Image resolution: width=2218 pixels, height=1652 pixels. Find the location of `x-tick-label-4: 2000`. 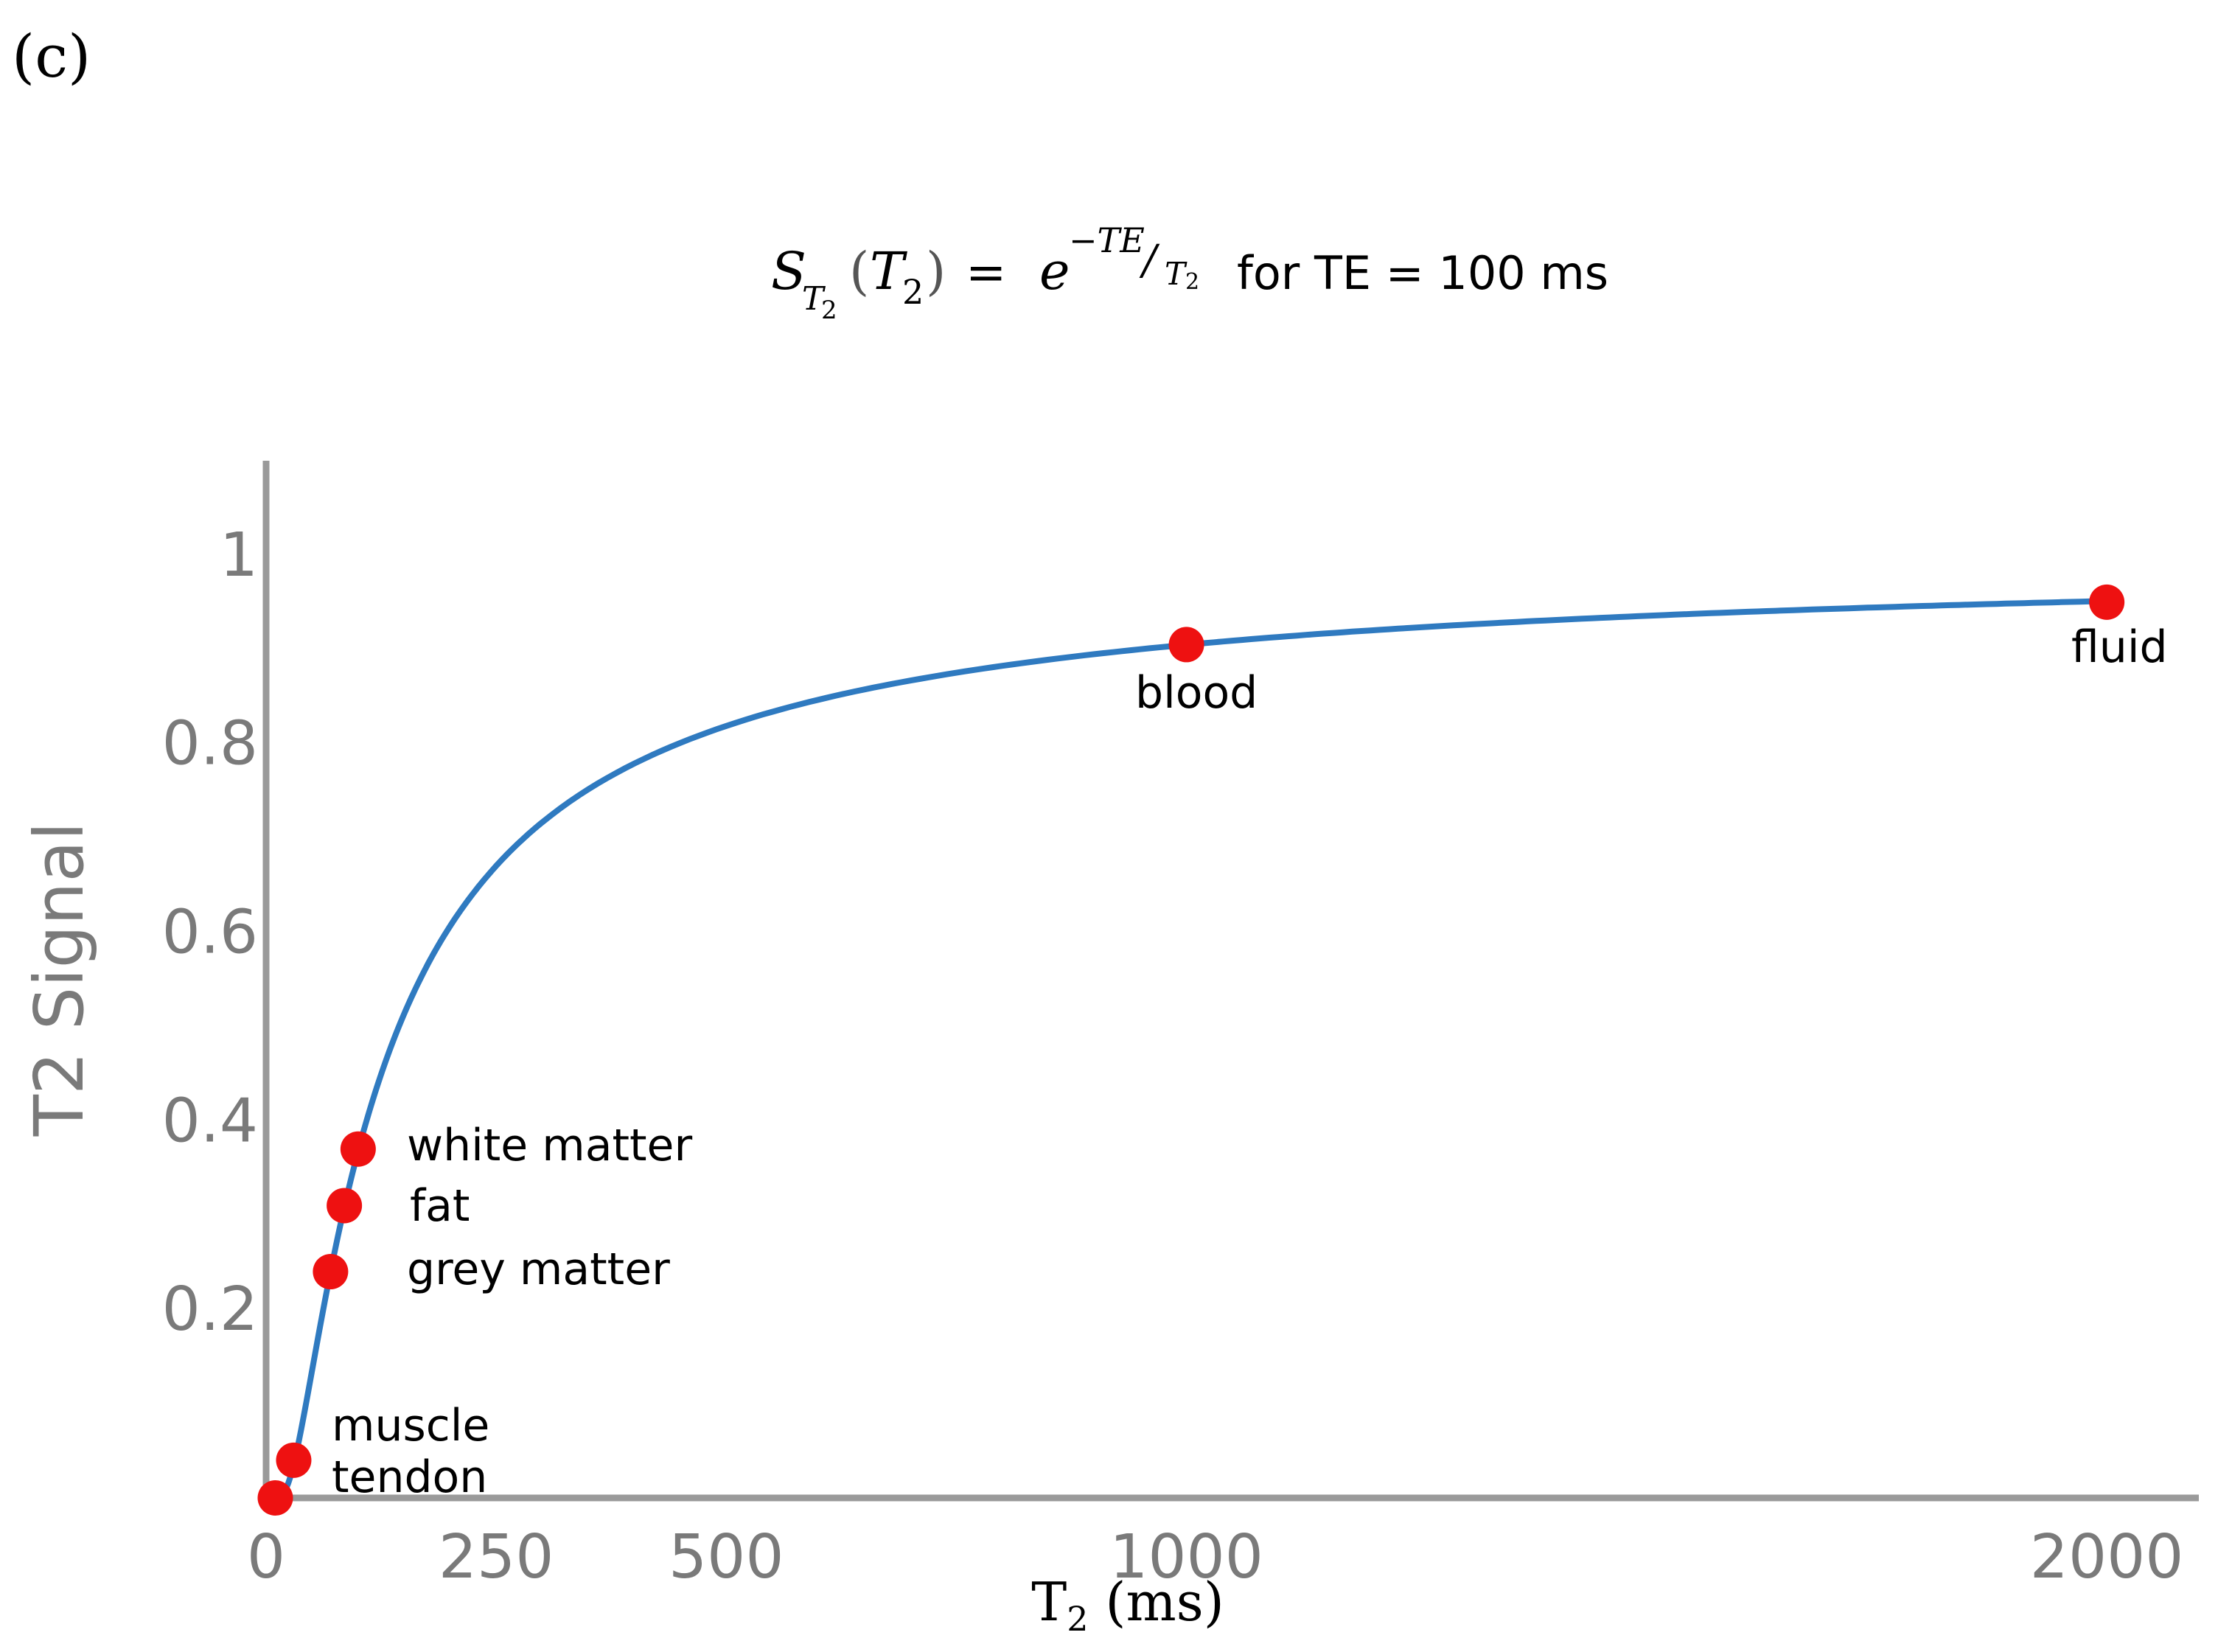

x-tick-label-4: 2000 is located at coordinates (2107, 1557).